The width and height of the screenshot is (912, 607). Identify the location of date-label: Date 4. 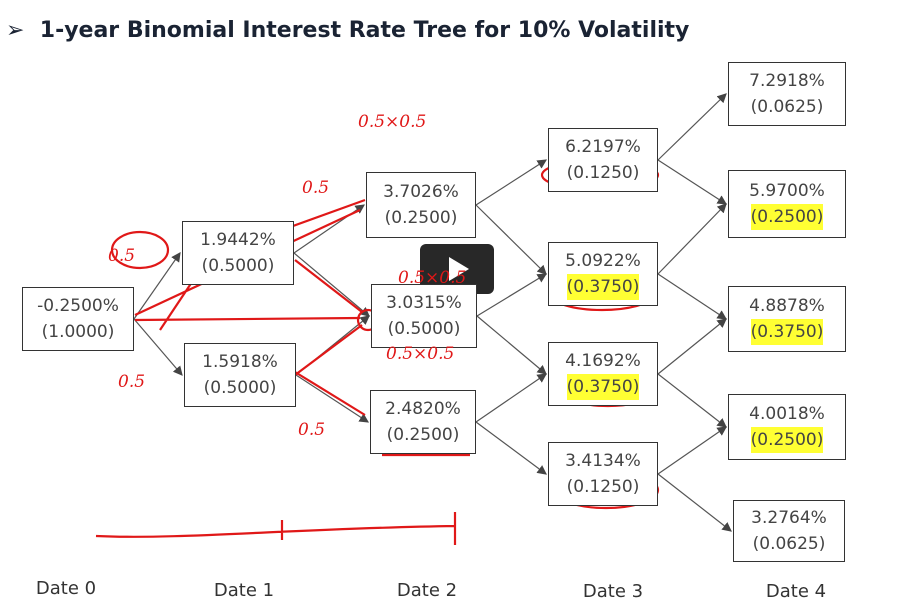
(796, 591).